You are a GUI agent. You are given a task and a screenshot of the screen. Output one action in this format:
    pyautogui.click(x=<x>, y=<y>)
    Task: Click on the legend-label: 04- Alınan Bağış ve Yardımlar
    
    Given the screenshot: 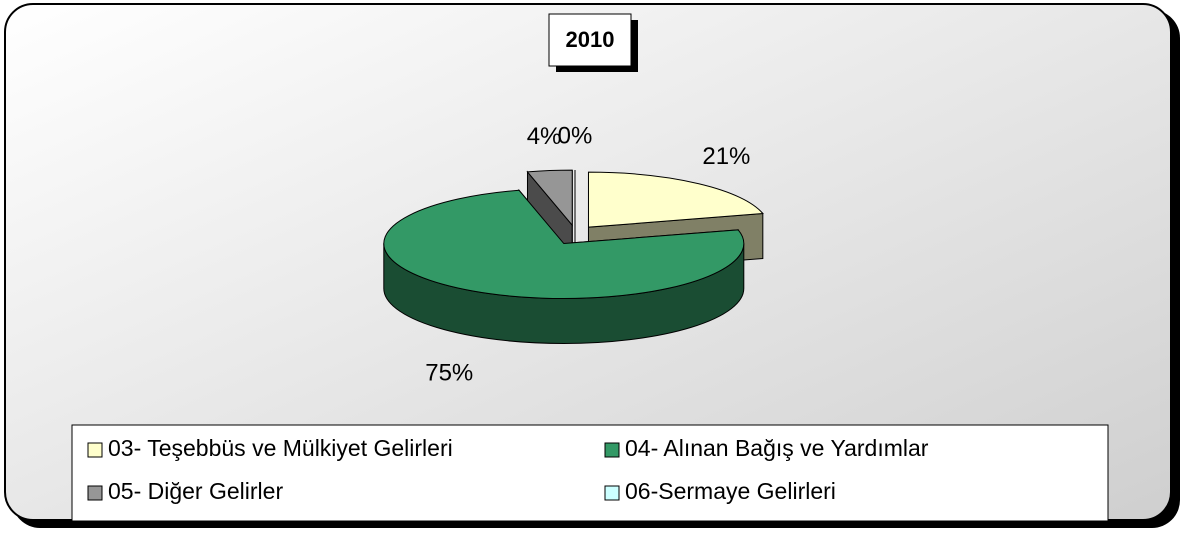 What is the action you would take?
    pyautogui.click(x=777, y=448)
    